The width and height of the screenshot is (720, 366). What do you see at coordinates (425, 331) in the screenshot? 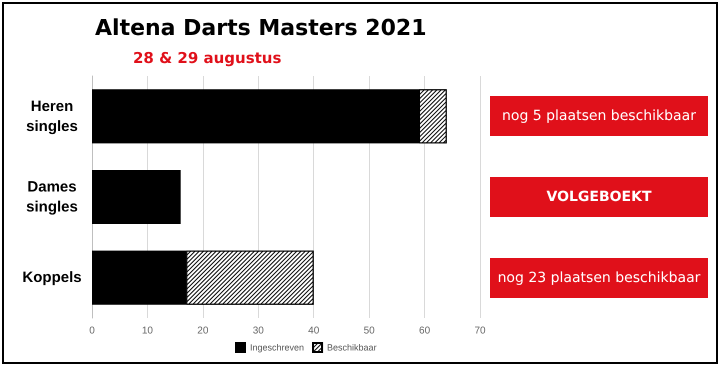
I see `x-tick-label: 60` at bounding box center [425, 331].